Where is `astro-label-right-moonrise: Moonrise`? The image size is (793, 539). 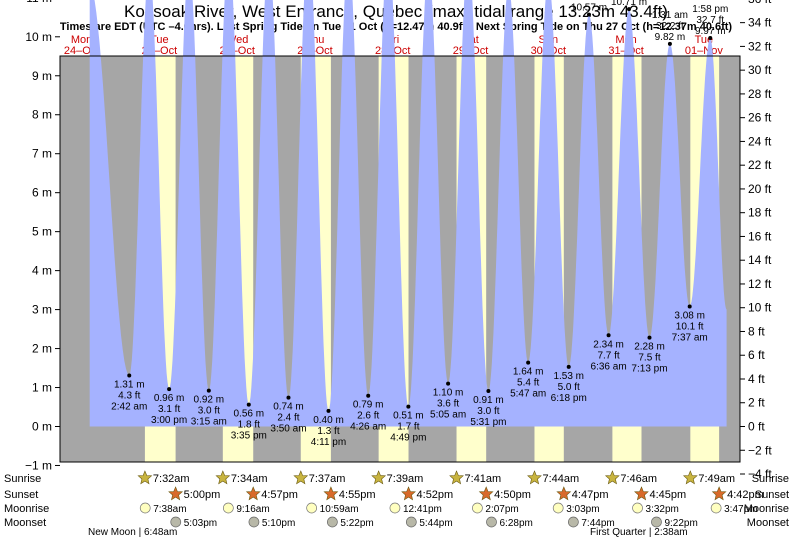 astro-label-right-moonrise: Moonrise is located at coordinates (766, 509).